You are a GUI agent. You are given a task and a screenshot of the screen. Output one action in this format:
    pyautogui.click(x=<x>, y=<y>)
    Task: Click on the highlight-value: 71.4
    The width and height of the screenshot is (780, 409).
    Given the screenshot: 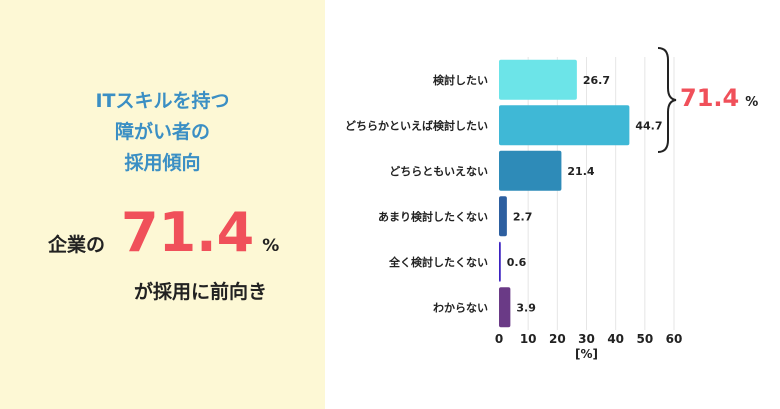 What is the action you would take?
    pyautogui.click(x=188, y=232)
    